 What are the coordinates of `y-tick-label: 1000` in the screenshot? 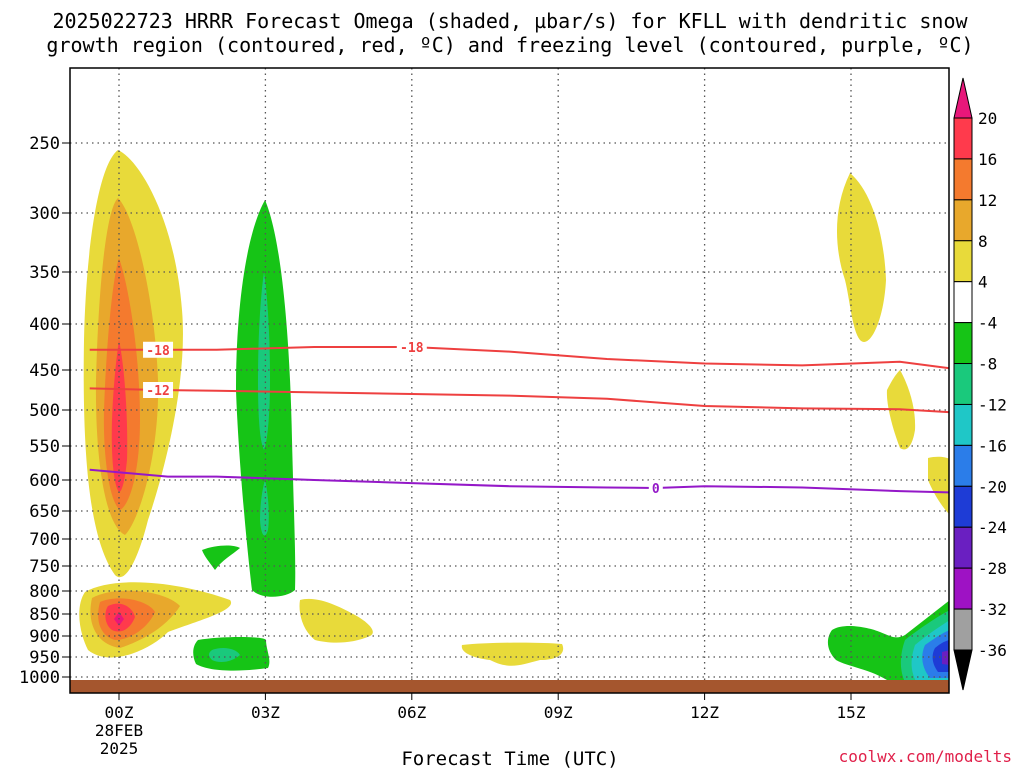 It's located at (39, 678).